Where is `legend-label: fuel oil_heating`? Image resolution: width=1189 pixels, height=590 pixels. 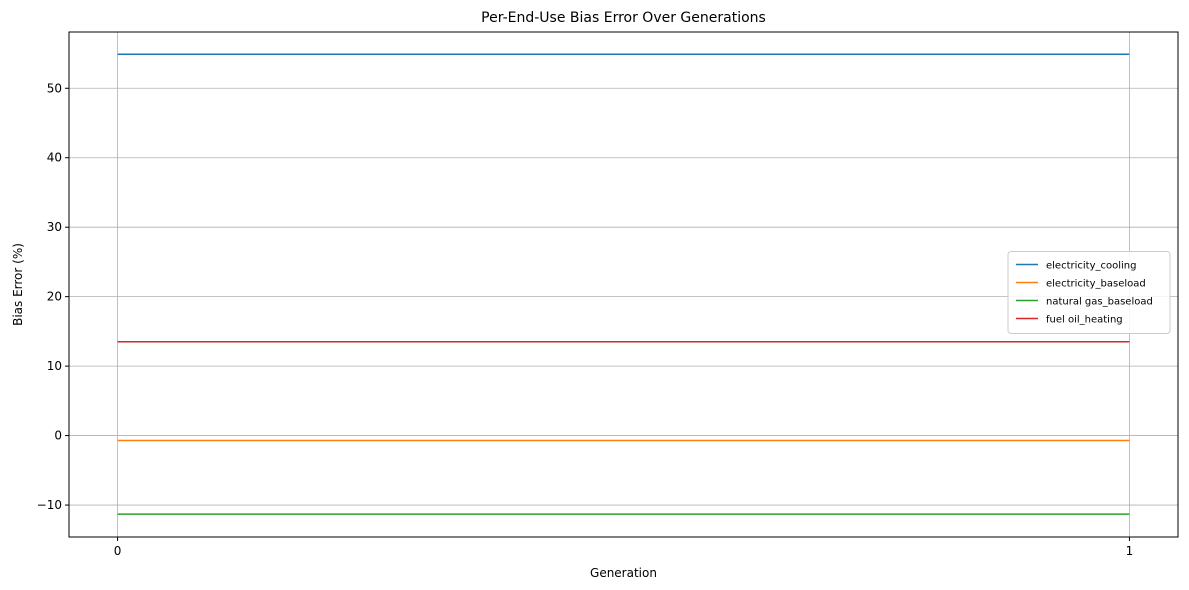 legend-label: fuel oil_heating is located at coordinates (1084, 320).